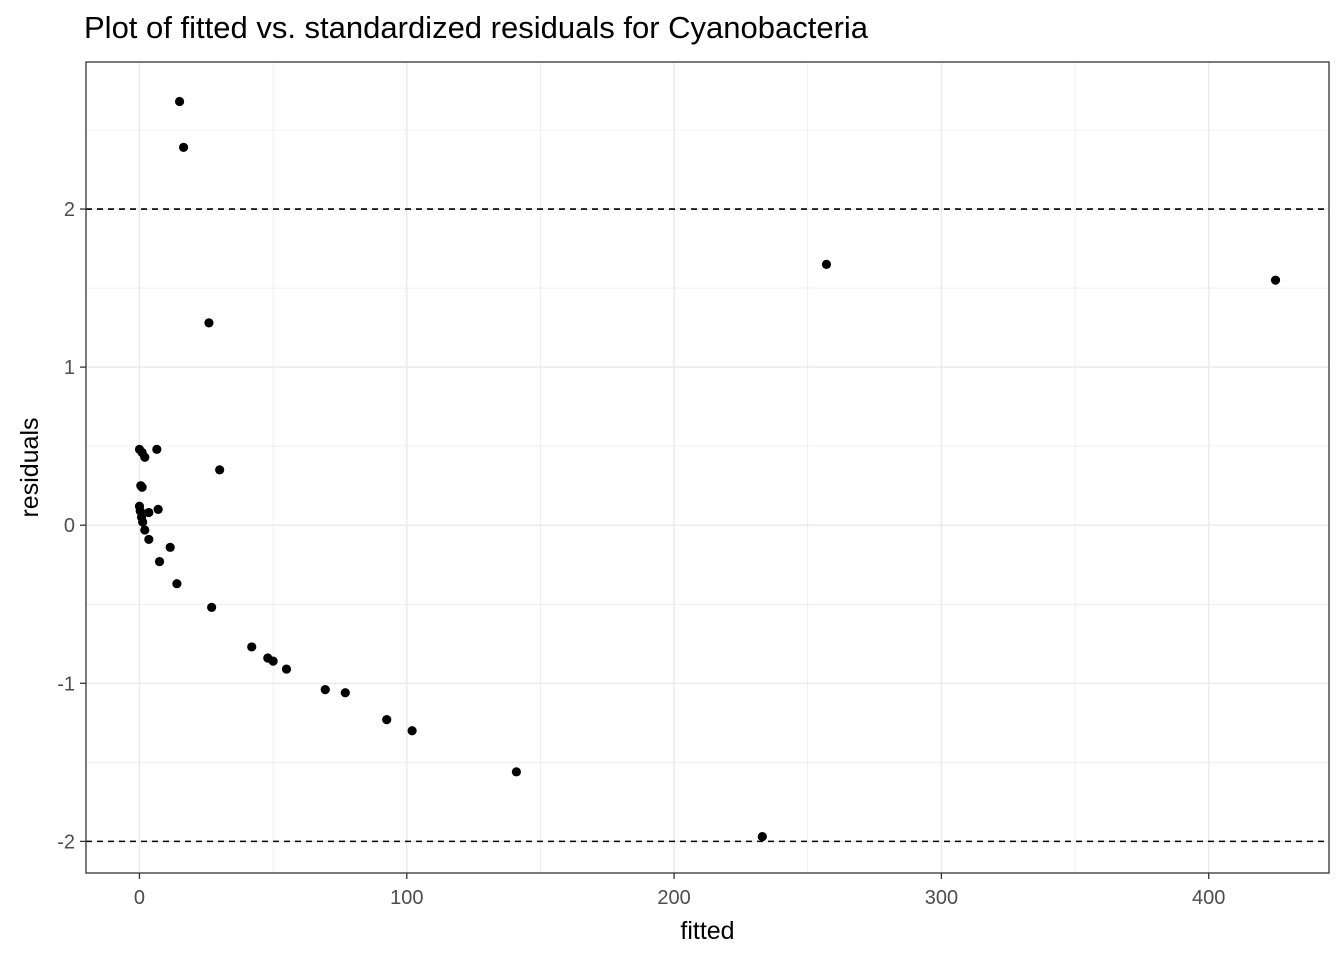 This screenshot has width=1344, height=960. I want to click on y-tick-label: 2, so click(69, 210).